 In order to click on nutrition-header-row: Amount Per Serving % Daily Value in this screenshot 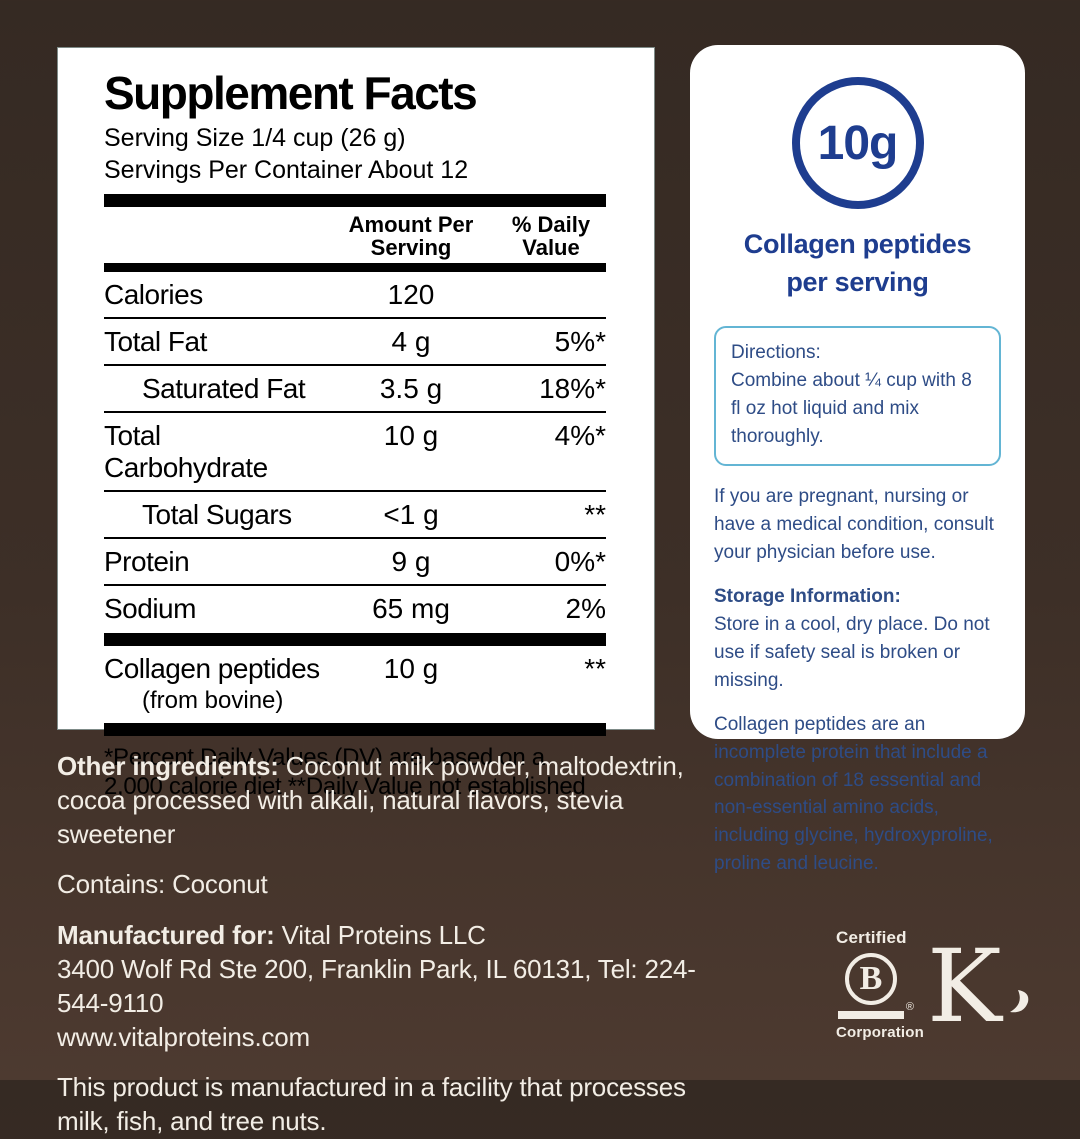, I will do `click(355, 235)`.